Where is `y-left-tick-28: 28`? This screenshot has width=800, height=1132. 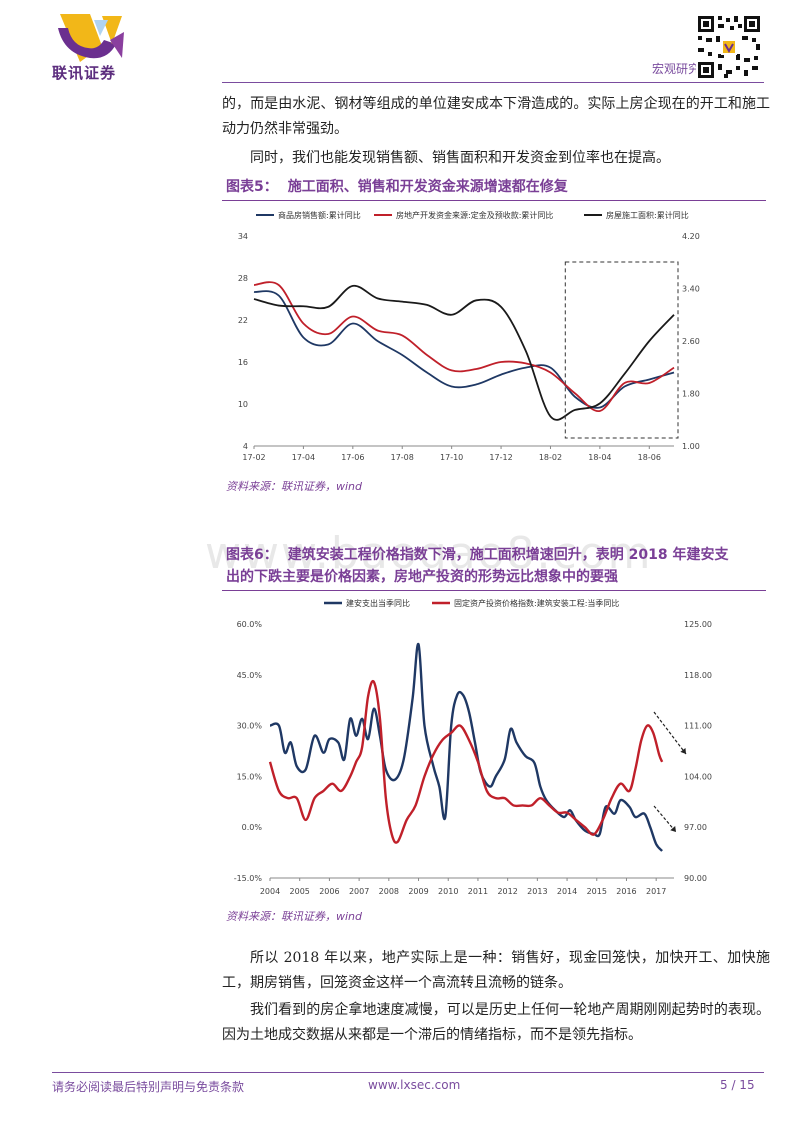
y-left-tick-28: 28 is located at coordinates (243, 278).